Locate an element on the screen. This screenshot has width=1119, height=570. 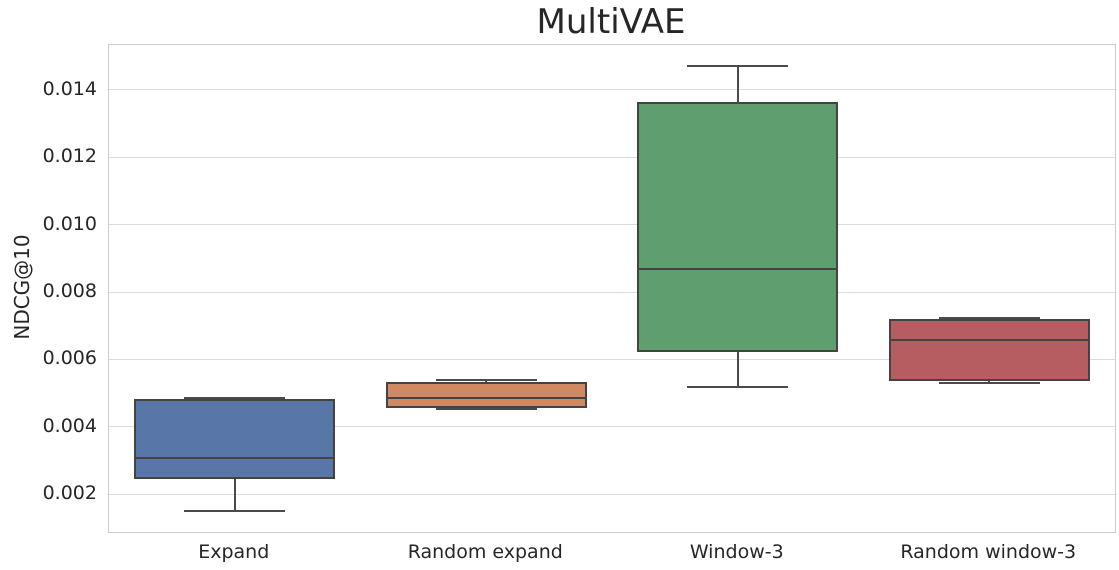
x-tick-label-window-3: Window-3 is located at coordinates (736, 552).